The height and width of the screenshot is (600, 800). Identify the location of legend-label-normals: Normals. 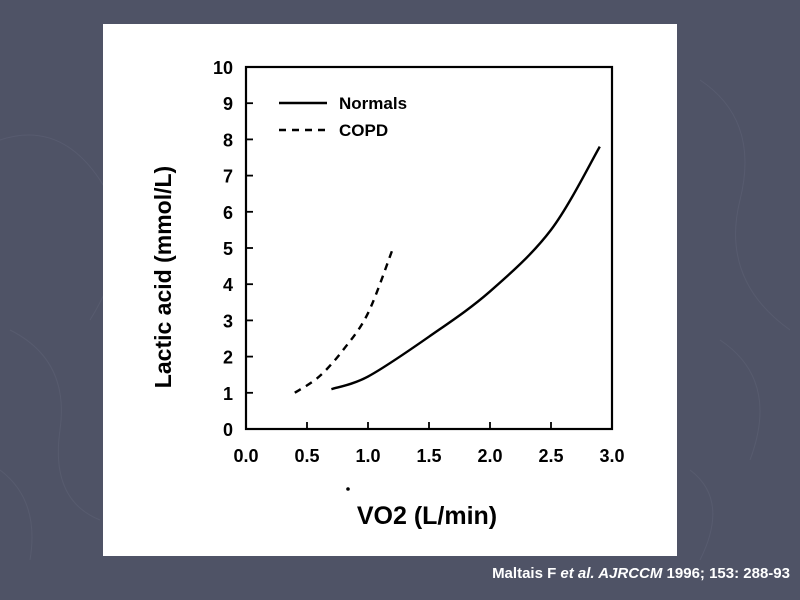
(373, 103).